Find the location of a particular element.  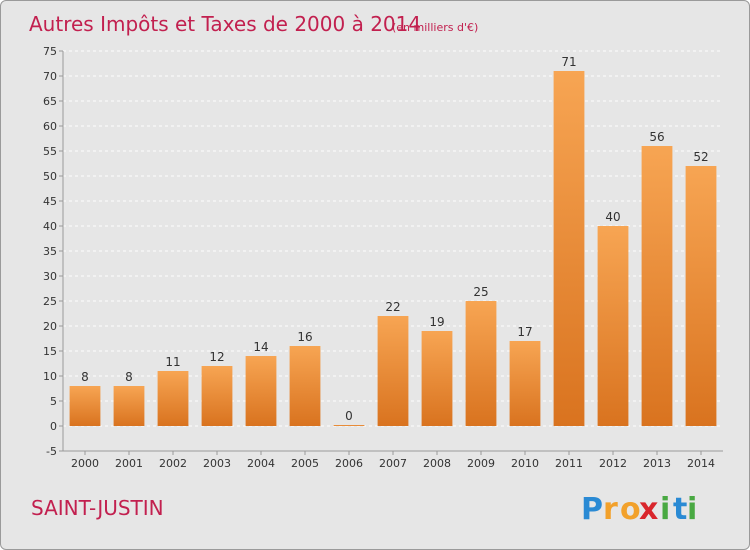

data-label-2010: 17 is located at coordinates (524, 332).